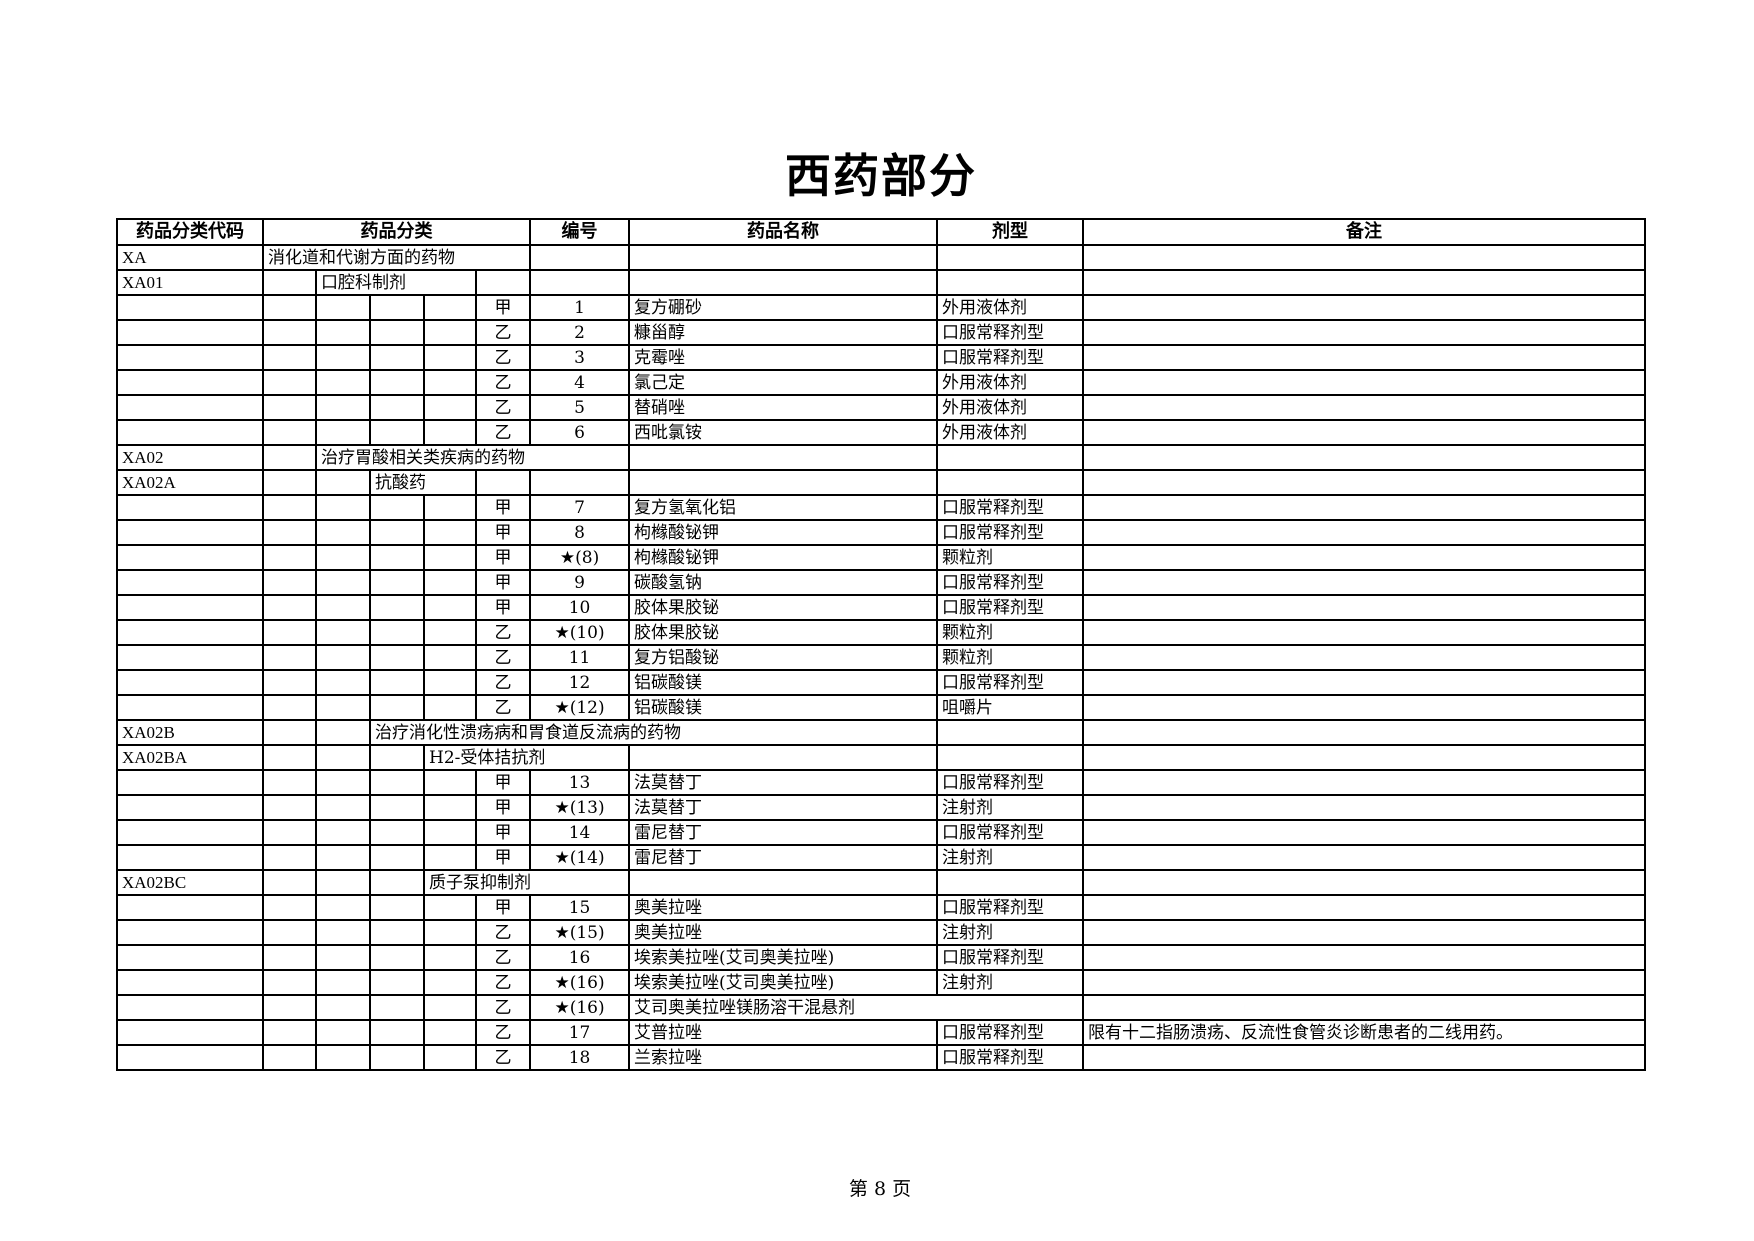 The width and height of the screenshot is (1754, 1241). What do you see at coordinates (580, 432) in the screenshot?
I see `drug-number: 6` at bounding box center [580, 432].